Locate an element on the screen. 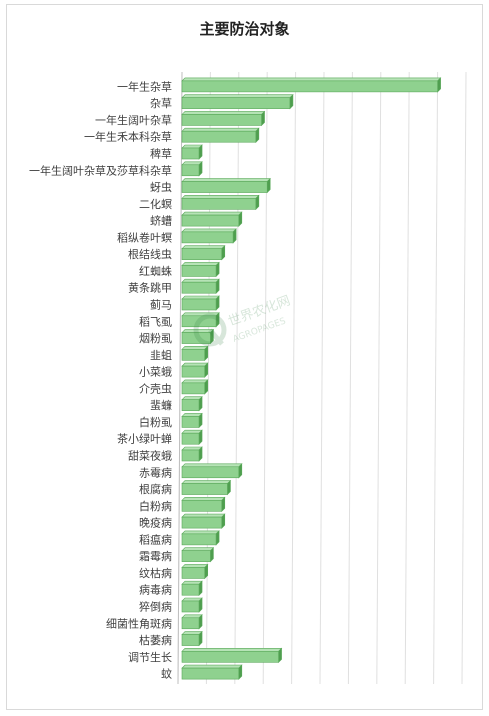 The image size is (489, 716). category-label: 一年生禾本科杂草 is located at coordinates (128, 137).